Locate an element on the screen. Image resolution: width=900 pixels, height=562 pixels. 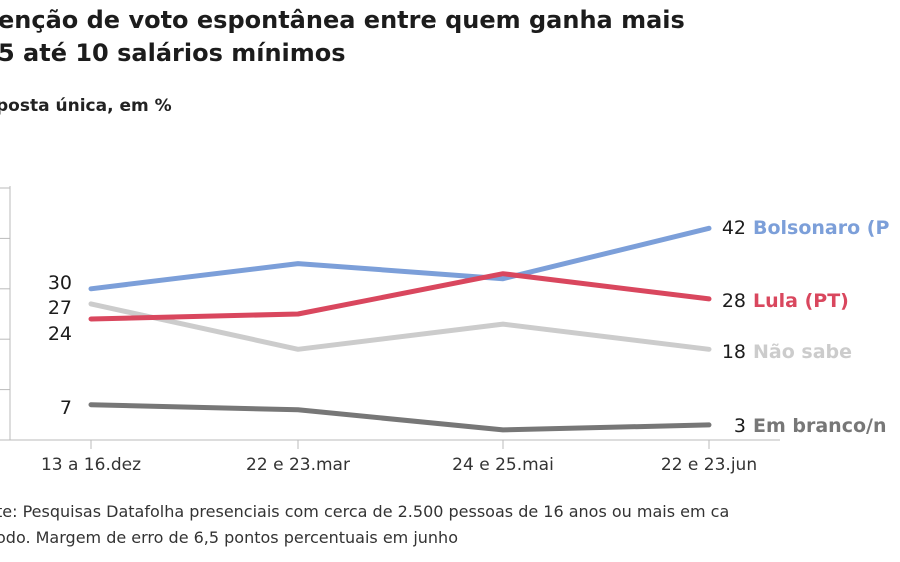
series-2-last-label: 18 is located at coordinates (734, 352).